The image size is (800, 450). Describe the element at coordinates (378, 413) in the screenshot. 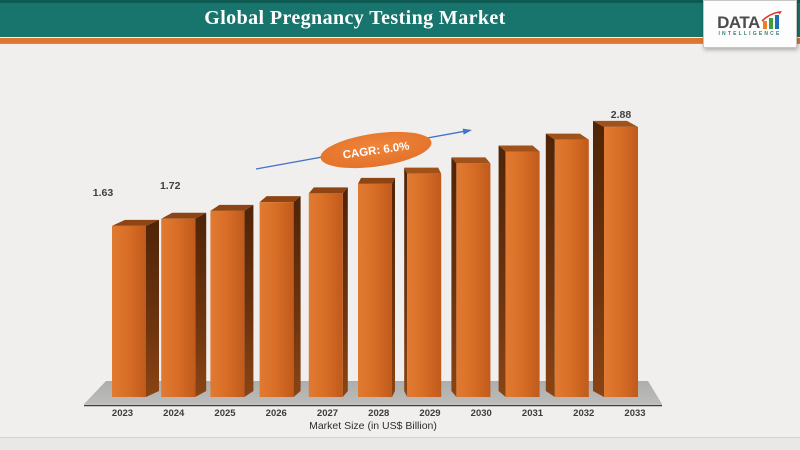

I see `x-tick-label: 2028` at that location.